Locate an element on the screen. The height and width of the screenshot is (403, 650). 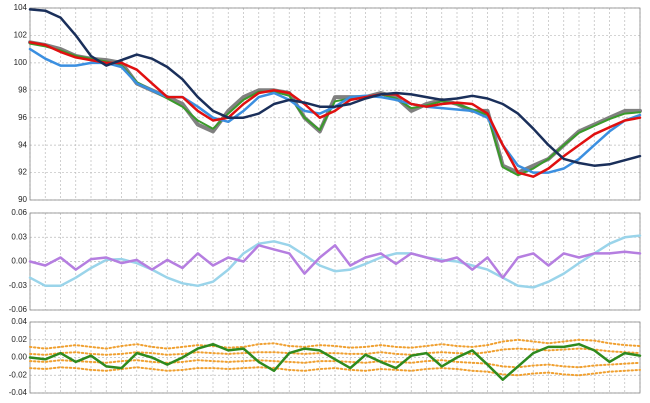
y-tick-label: 0.02 is located at coordinates (19, 339).